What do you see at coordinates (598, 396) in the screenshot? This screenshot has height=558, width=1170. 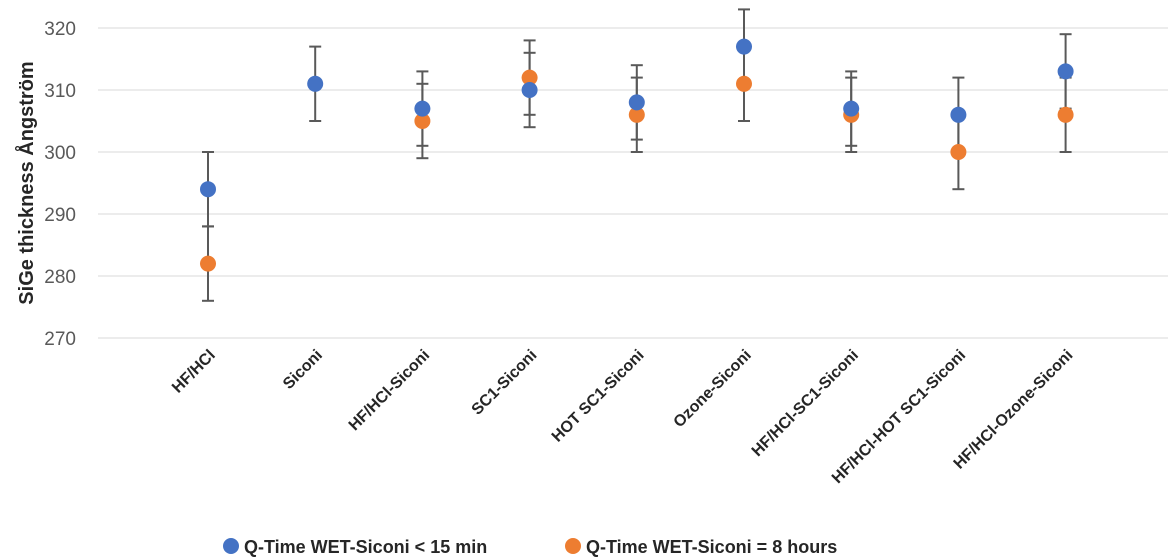 I see `x-category-label: HOT SC1-Siconi` at bounding box center [598, 396].